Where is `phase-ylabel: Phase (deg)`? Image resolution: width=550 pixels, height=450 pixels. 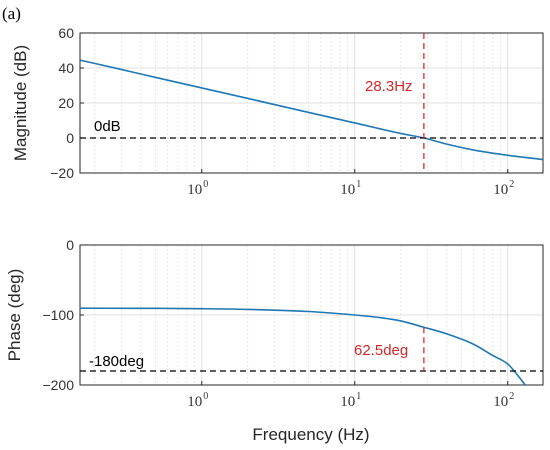
phase-ylabel: Phase (deg) is located at coordinates (14, 315).